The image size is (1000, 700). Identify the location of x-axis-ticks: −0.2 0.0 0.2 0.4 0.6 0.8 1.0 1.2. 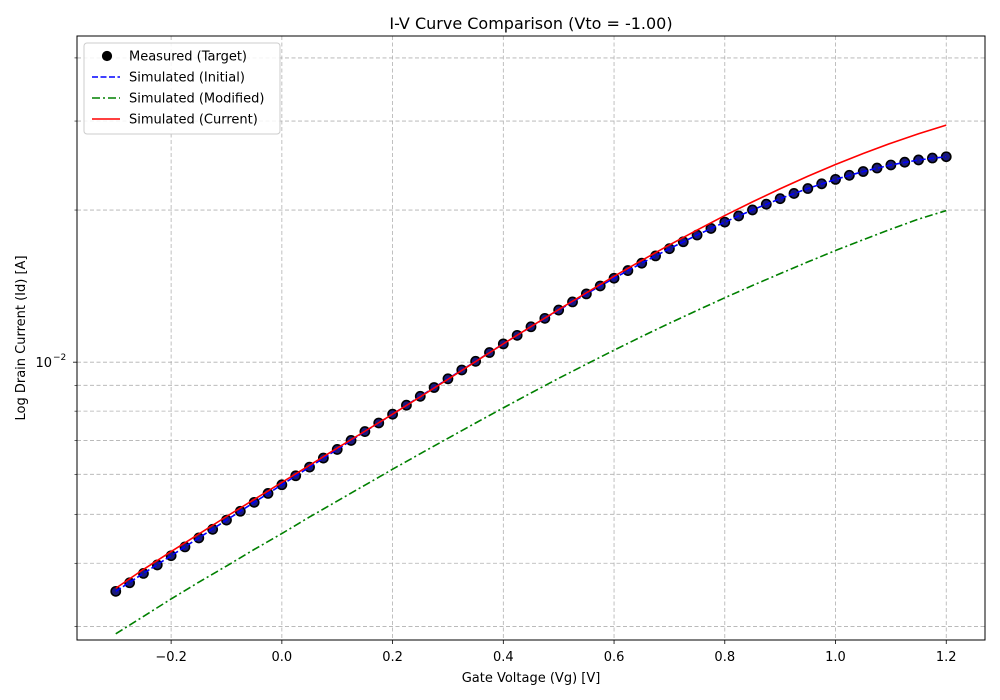
(556, 652).